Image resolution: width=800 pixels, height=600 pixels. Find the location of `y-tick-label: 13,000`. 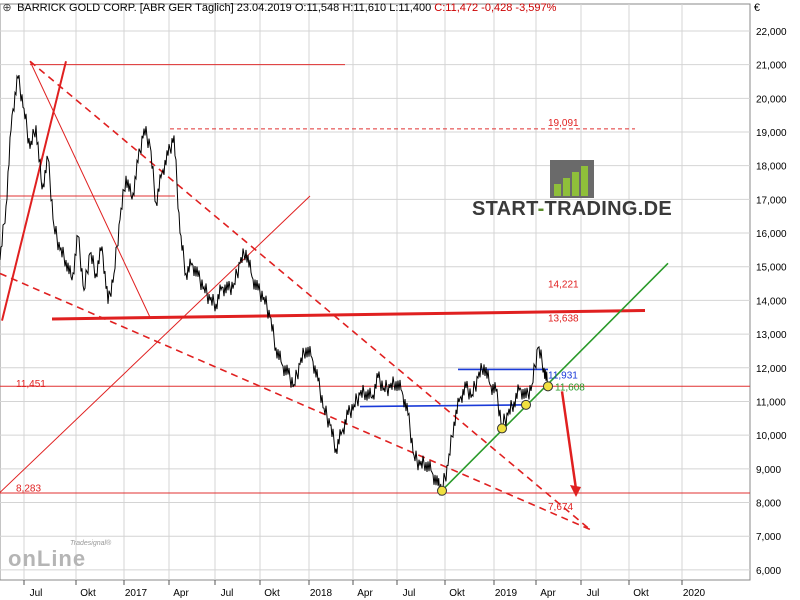

y-tick-label: 13,000 is located at coordinates (771, 335).